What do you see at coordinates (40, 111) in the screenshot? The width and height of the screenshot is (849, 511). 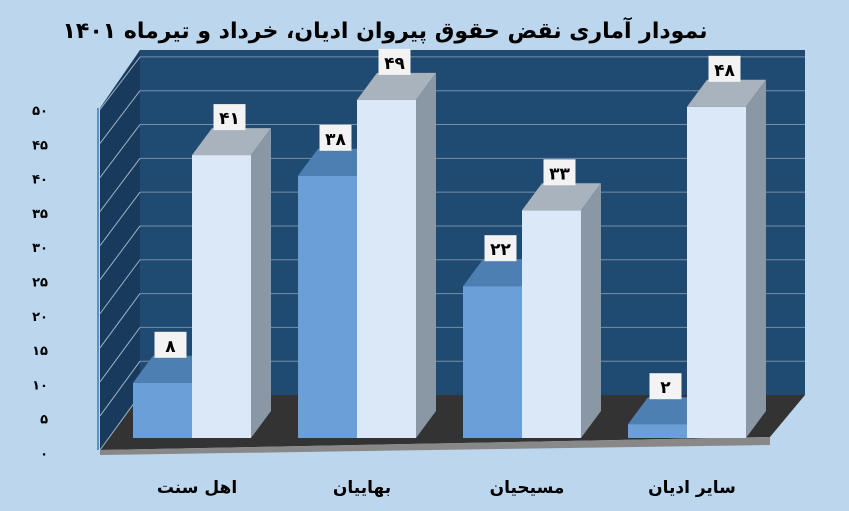 I see `y-tick-label: ۵۰` at bounding box center [40, 111].